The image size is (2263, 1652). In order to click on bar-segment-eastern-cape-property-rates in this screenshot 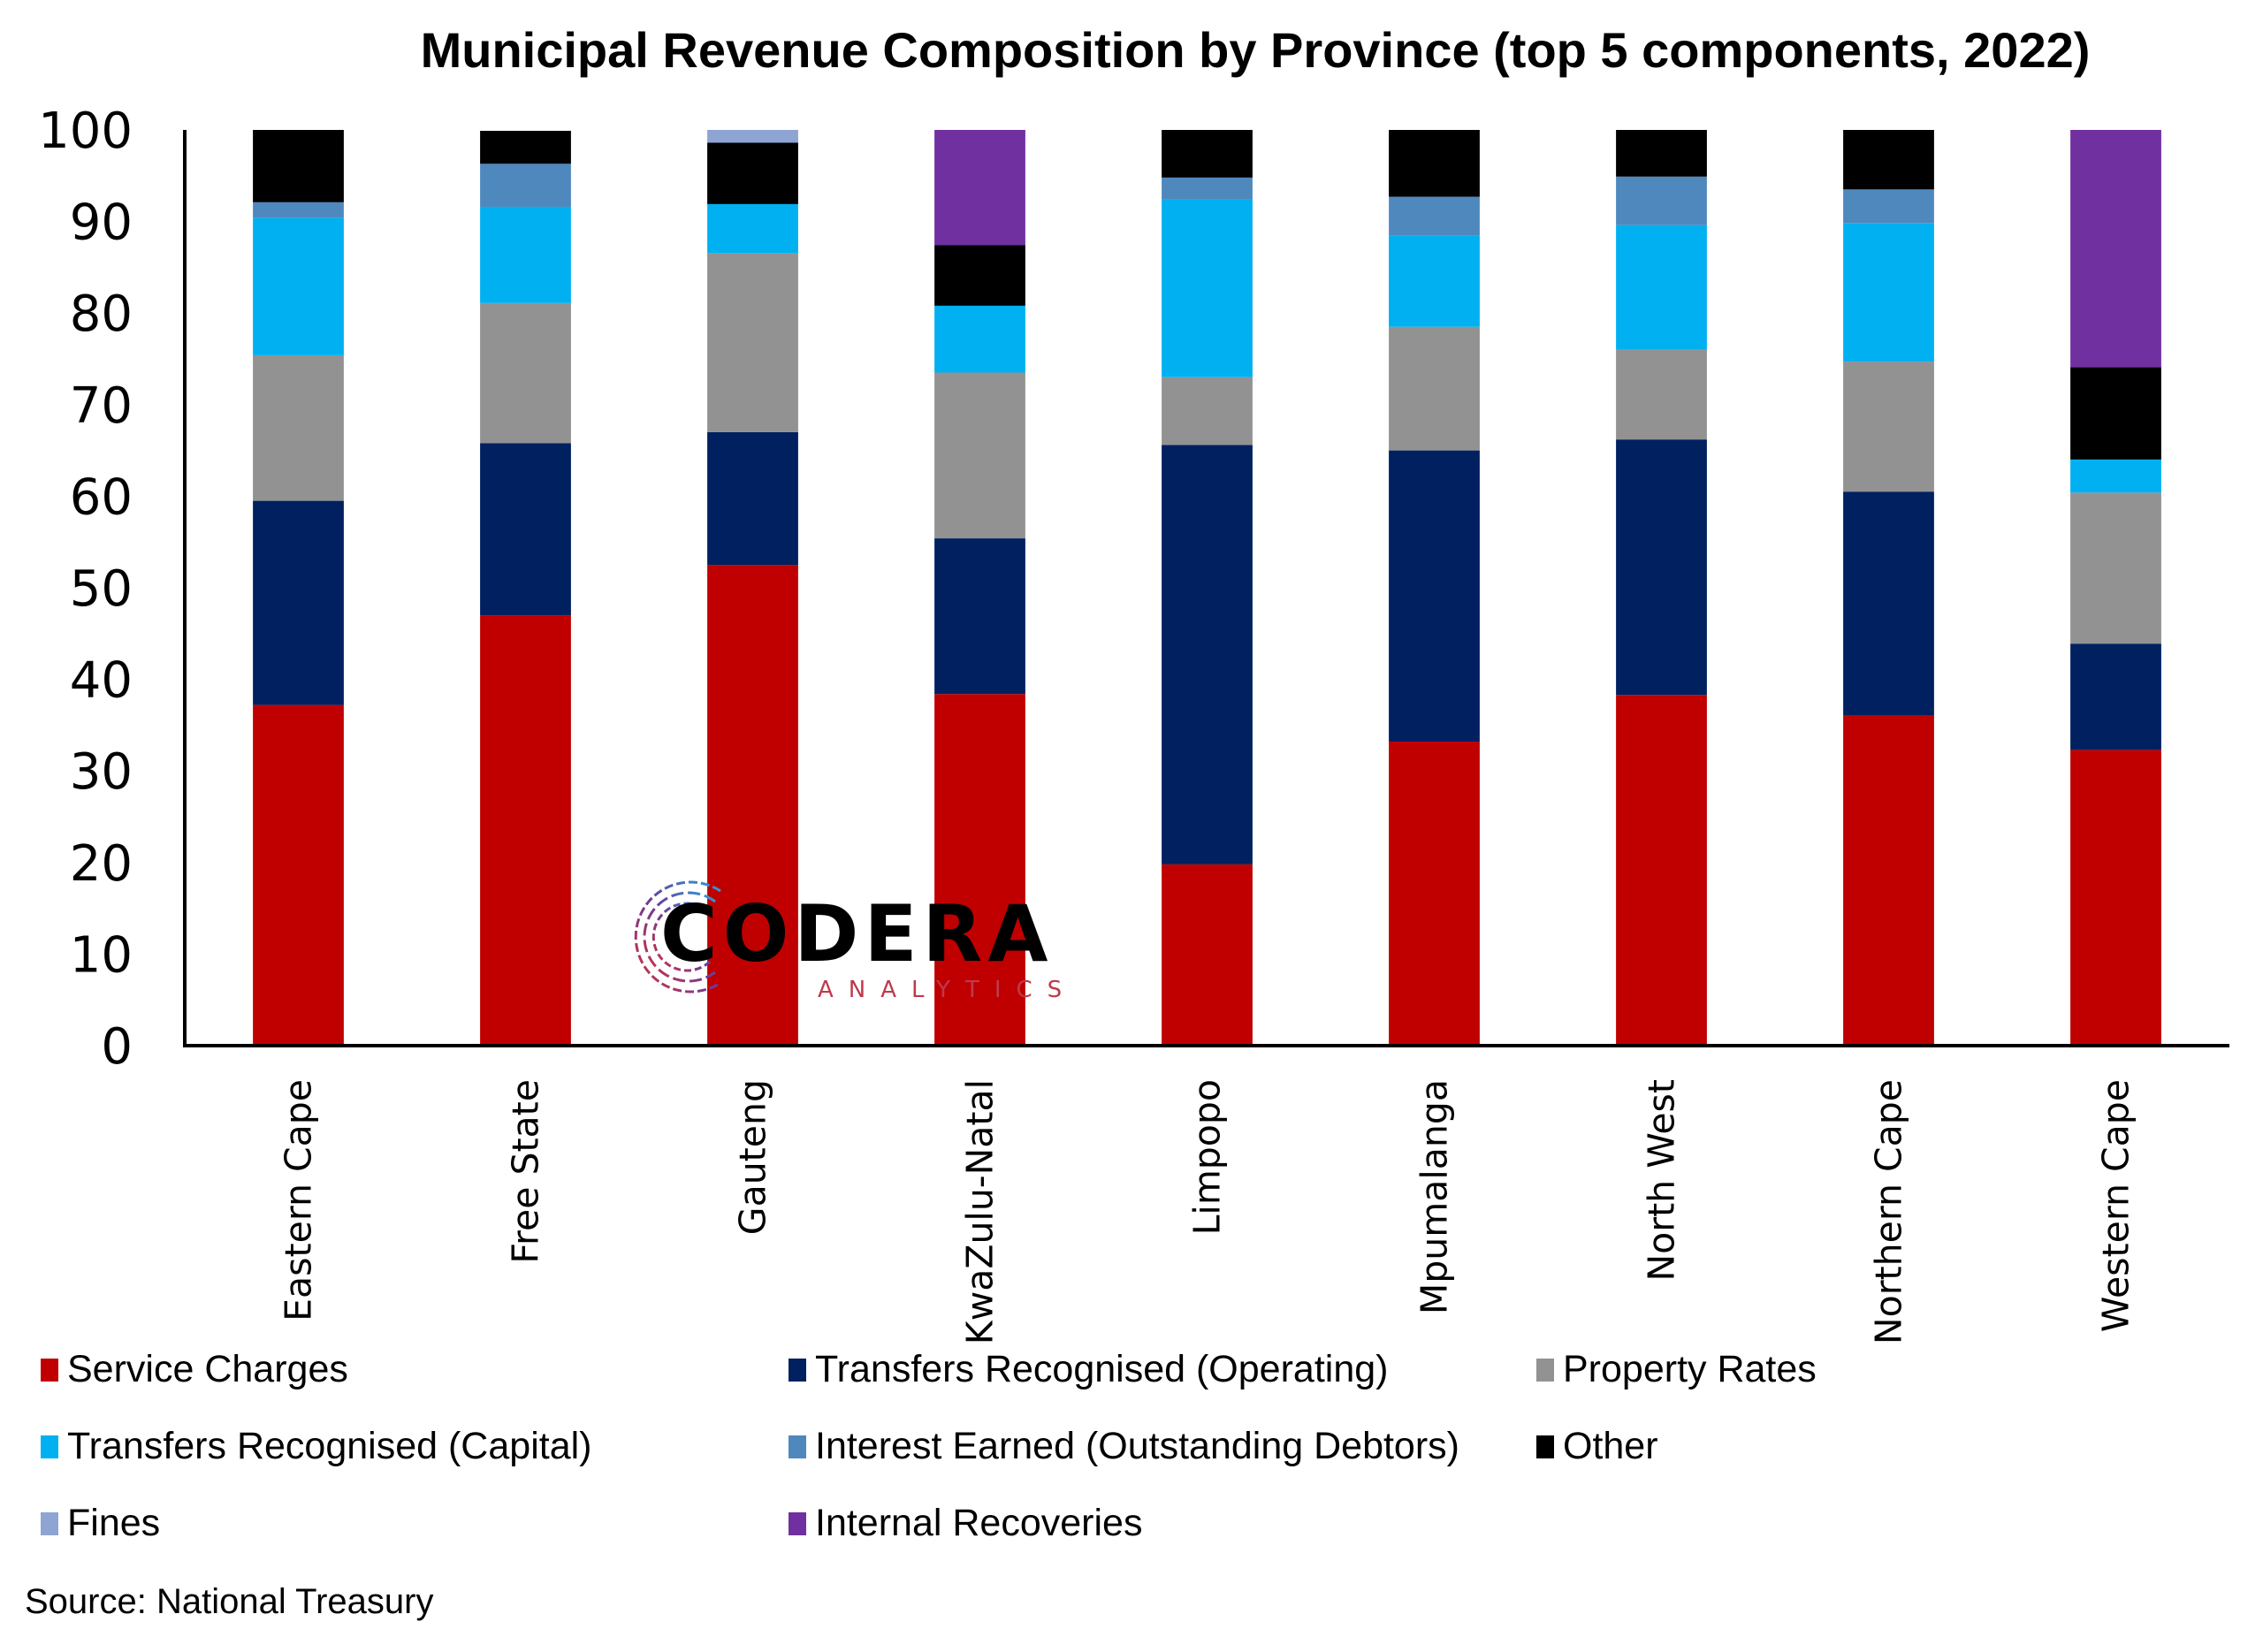, I will do `click(298, 428)`.